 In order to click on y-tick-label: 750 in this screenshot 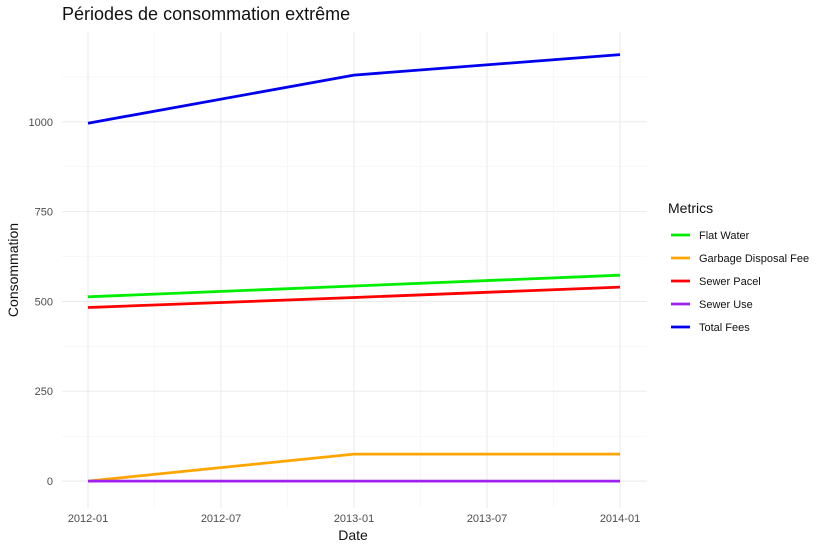, I will do `click(44, 213)`.